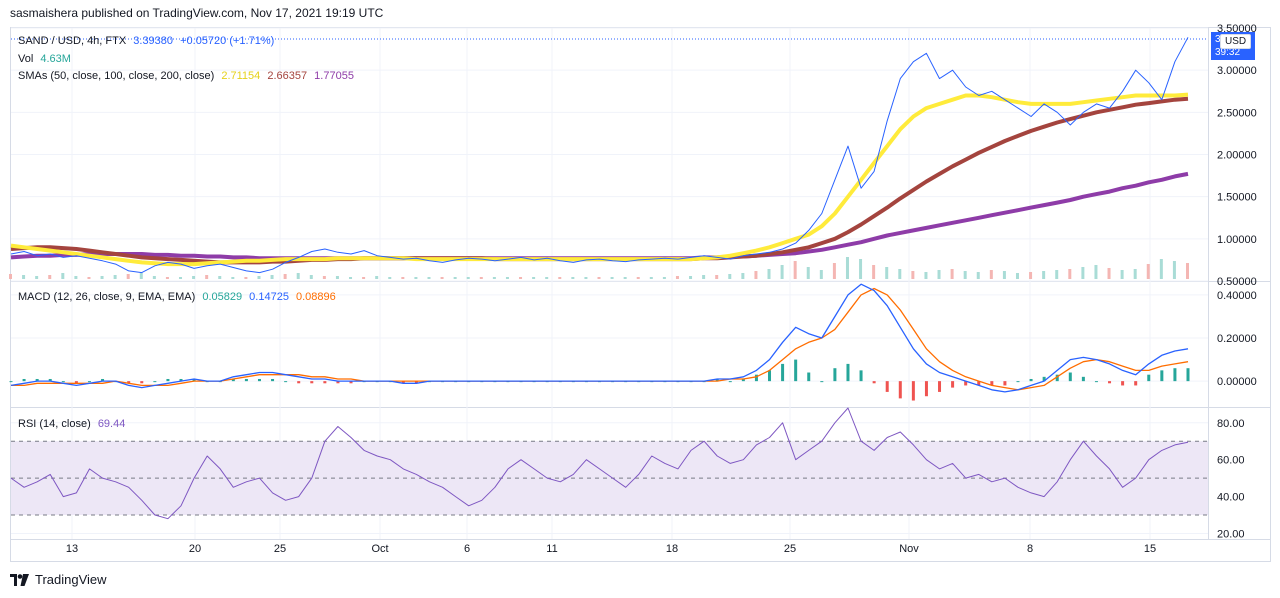 This screenshot has width=1280, height=598. I want to click on currency-button: USD, so click(1236, 41).